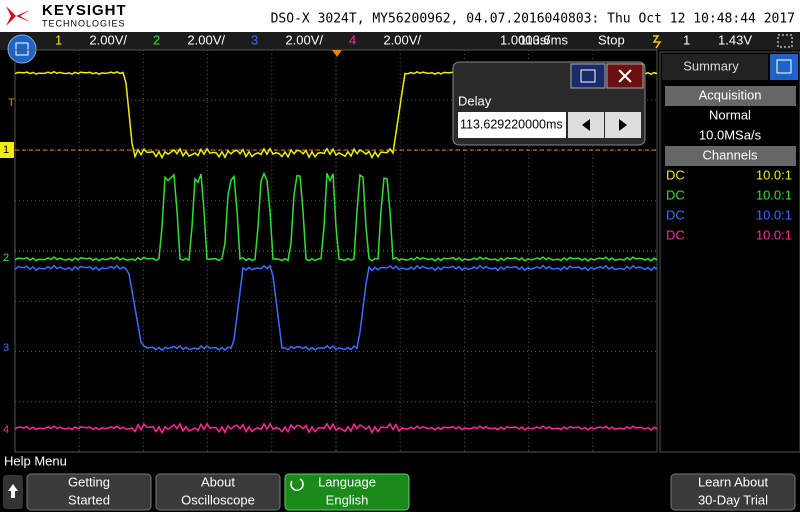 The image size is (800, 512). Describe the element at coordinates (729, 204) in the screenshot. I see `channel-rows: DC 10.0:1 DC 10.0:1 DC 10.0:1 DC 10.0:1` at that location.